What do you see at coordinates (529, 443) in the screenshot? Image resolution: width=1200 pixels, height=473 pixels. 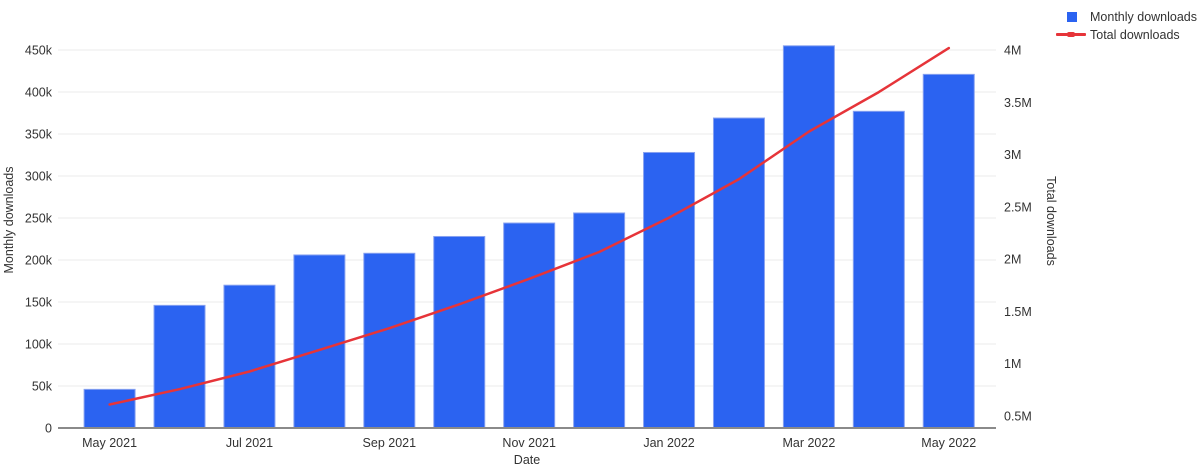 I see `x-axis-tick-label: Nov 2021` at bounding box center [529, 443].